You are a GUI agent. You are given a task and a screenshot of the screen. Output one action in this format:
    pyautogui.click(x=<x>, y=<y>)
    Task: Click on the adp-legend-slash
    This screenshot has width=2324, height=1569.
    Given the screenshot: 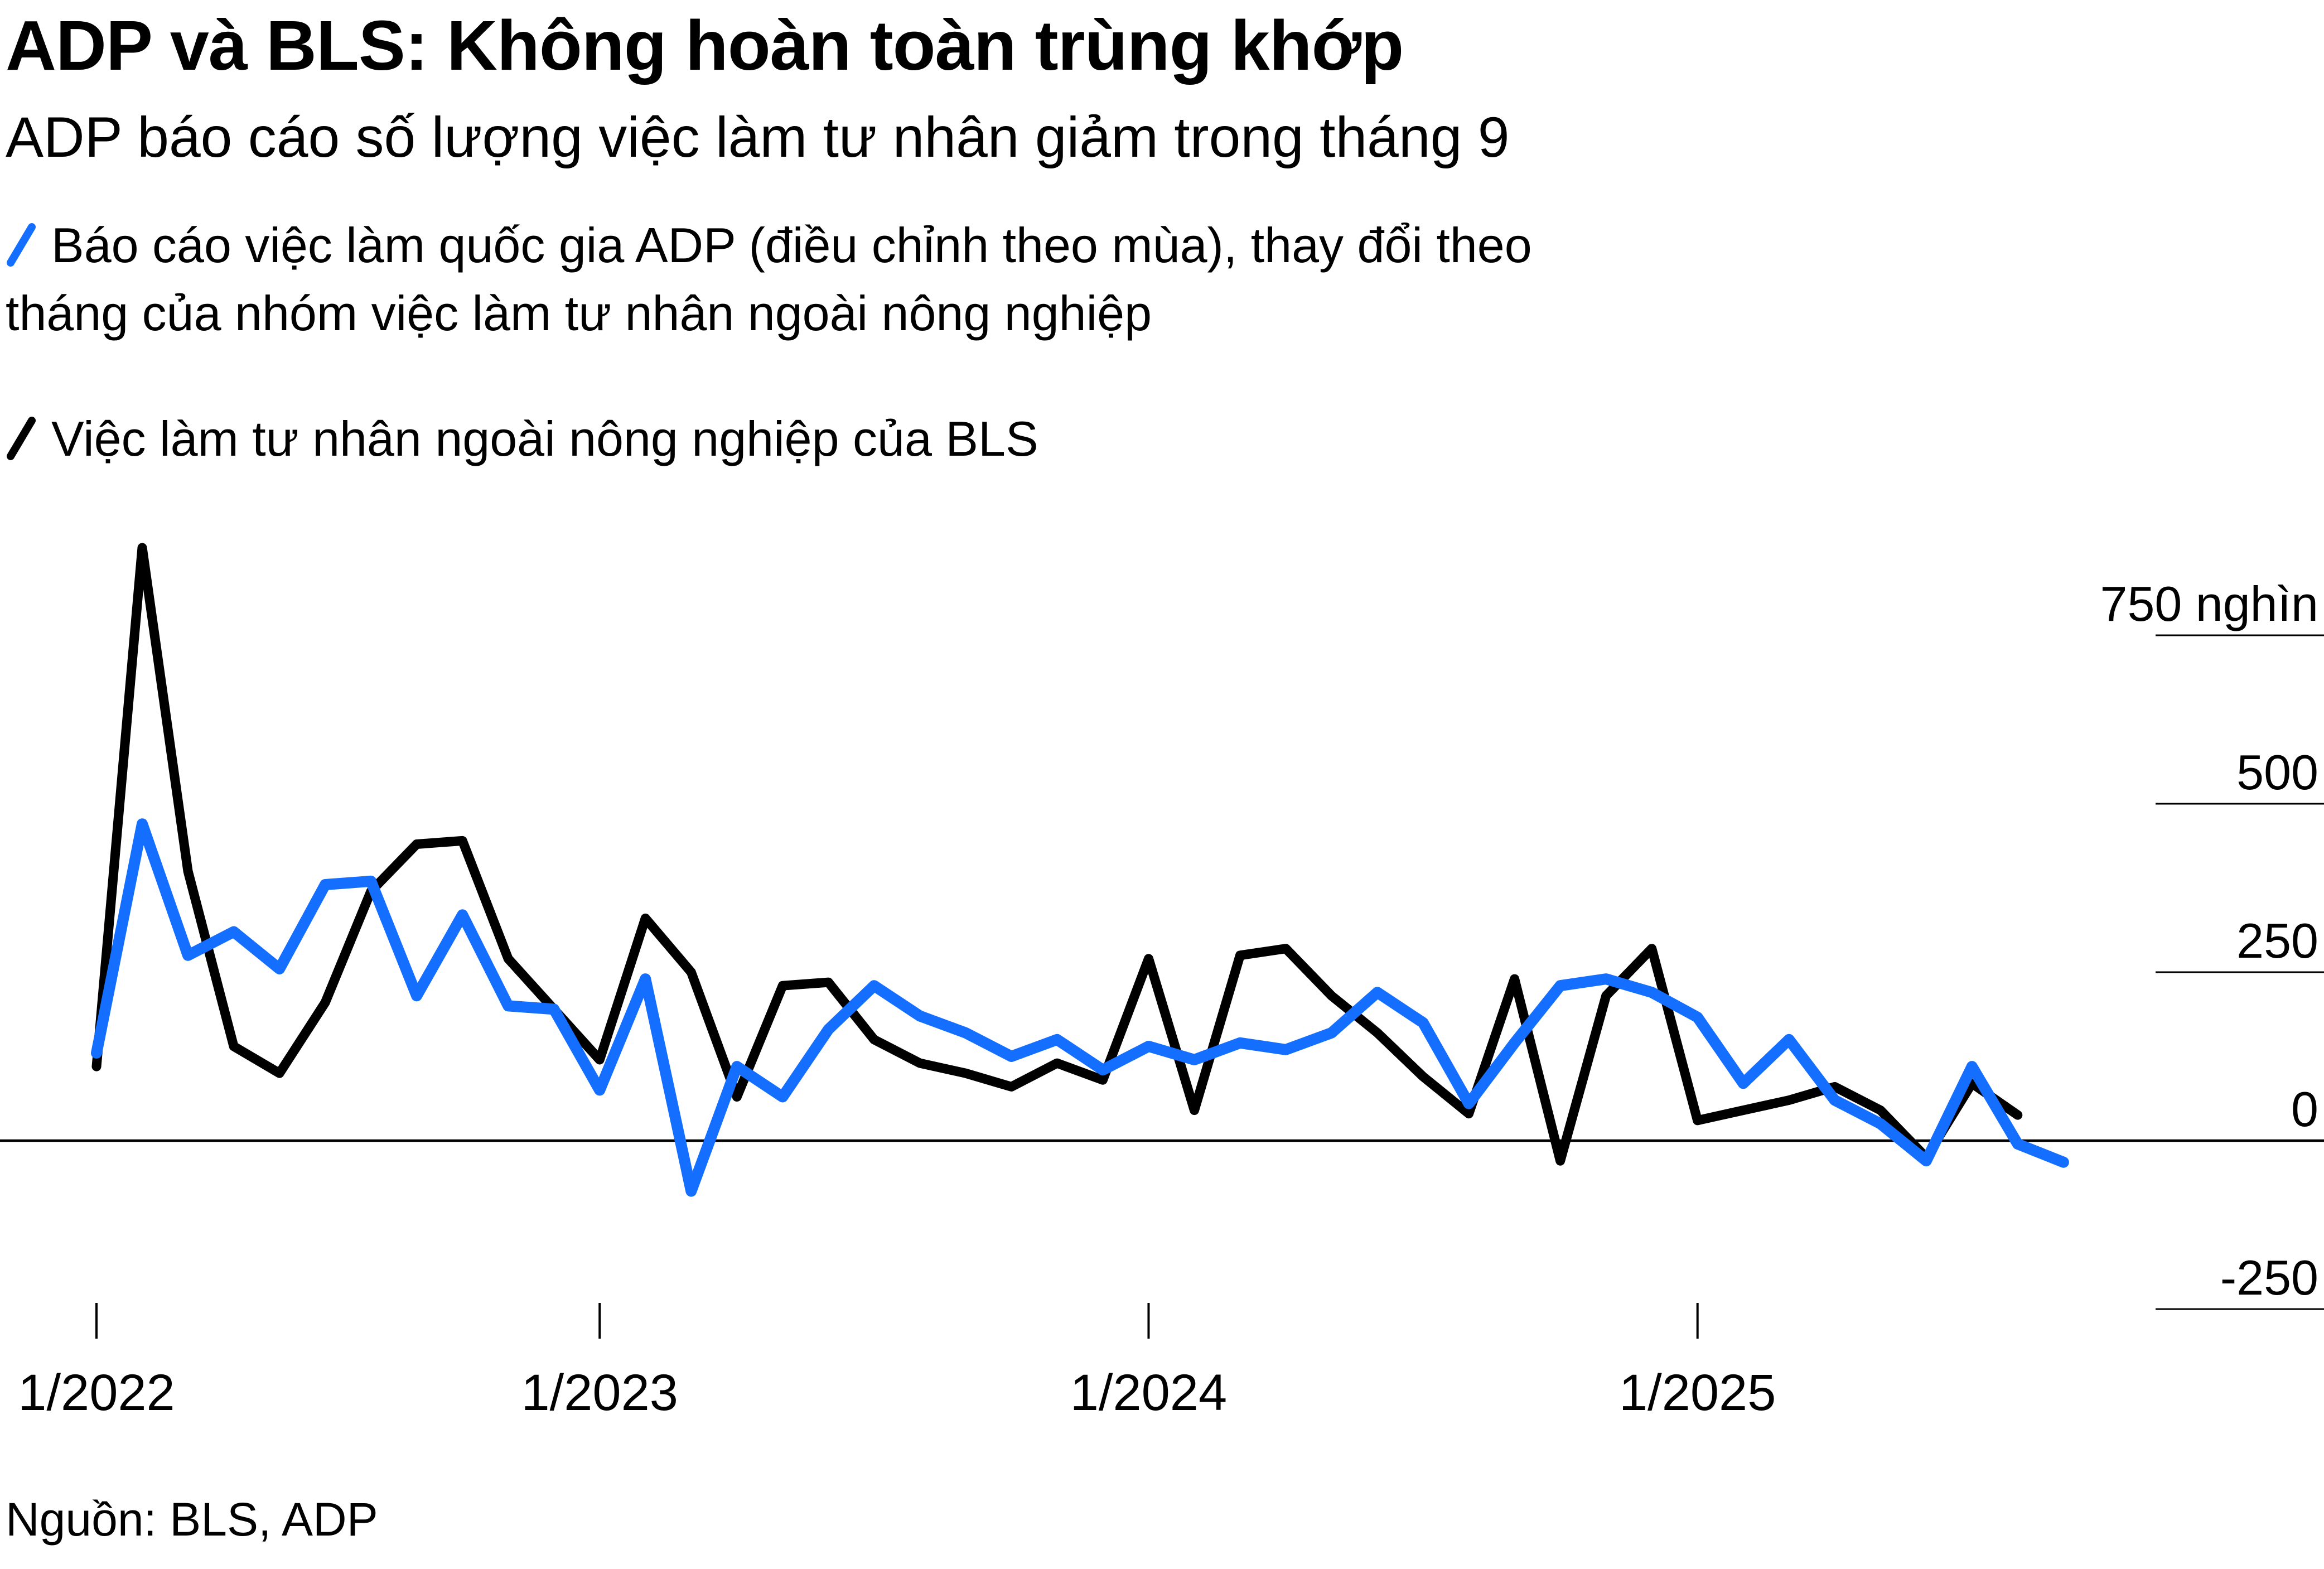 What is the action you would take?
    pyautogui.click(x=21, y=245)
    